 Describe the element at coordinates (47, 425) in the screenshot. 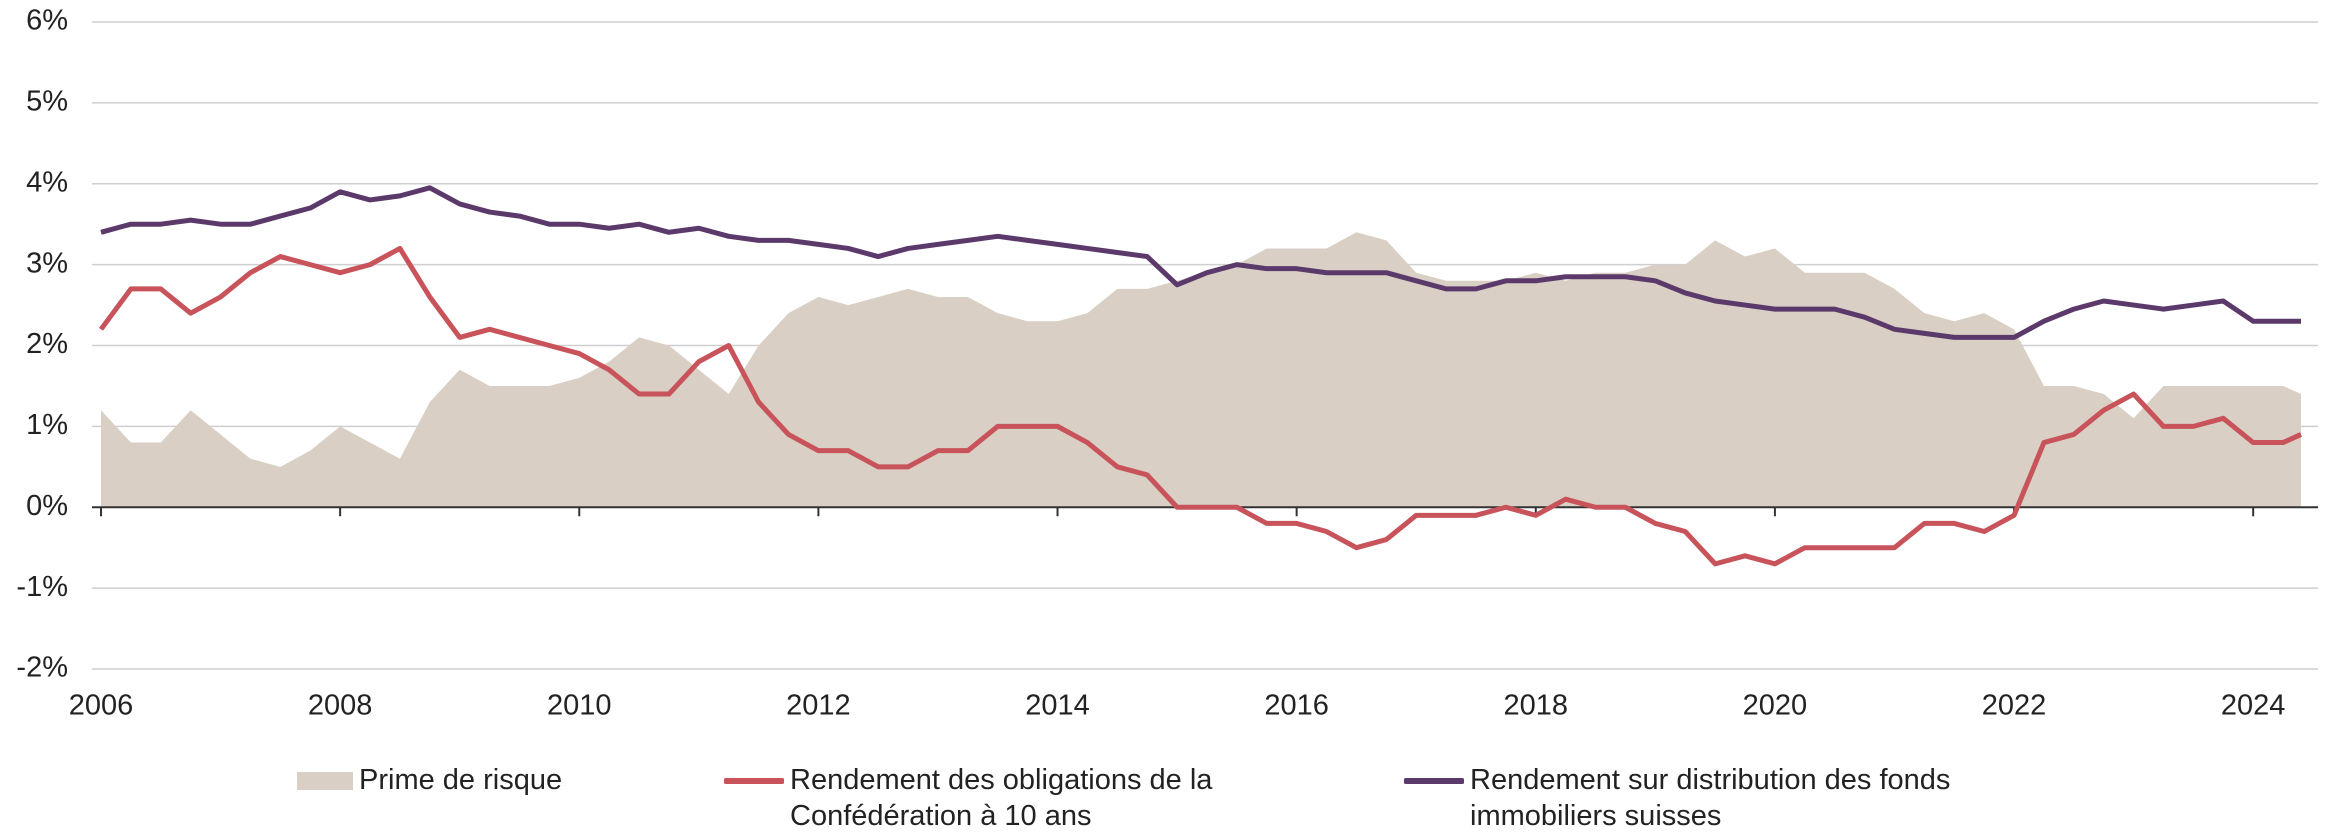

I see `y-tick-label: 1%` at that location.